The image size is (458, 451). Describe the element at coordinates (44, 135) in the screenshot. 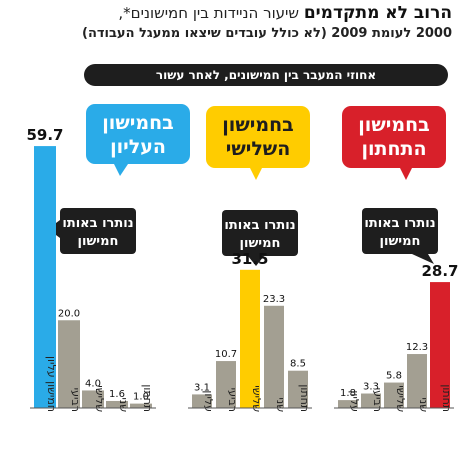

I see `top-value-label: 59.7` at that location.